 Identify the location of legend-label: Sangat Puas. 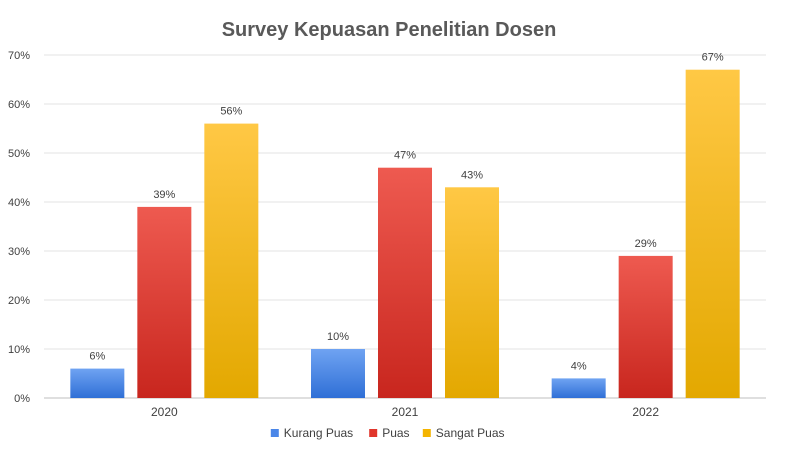
(470, 433).